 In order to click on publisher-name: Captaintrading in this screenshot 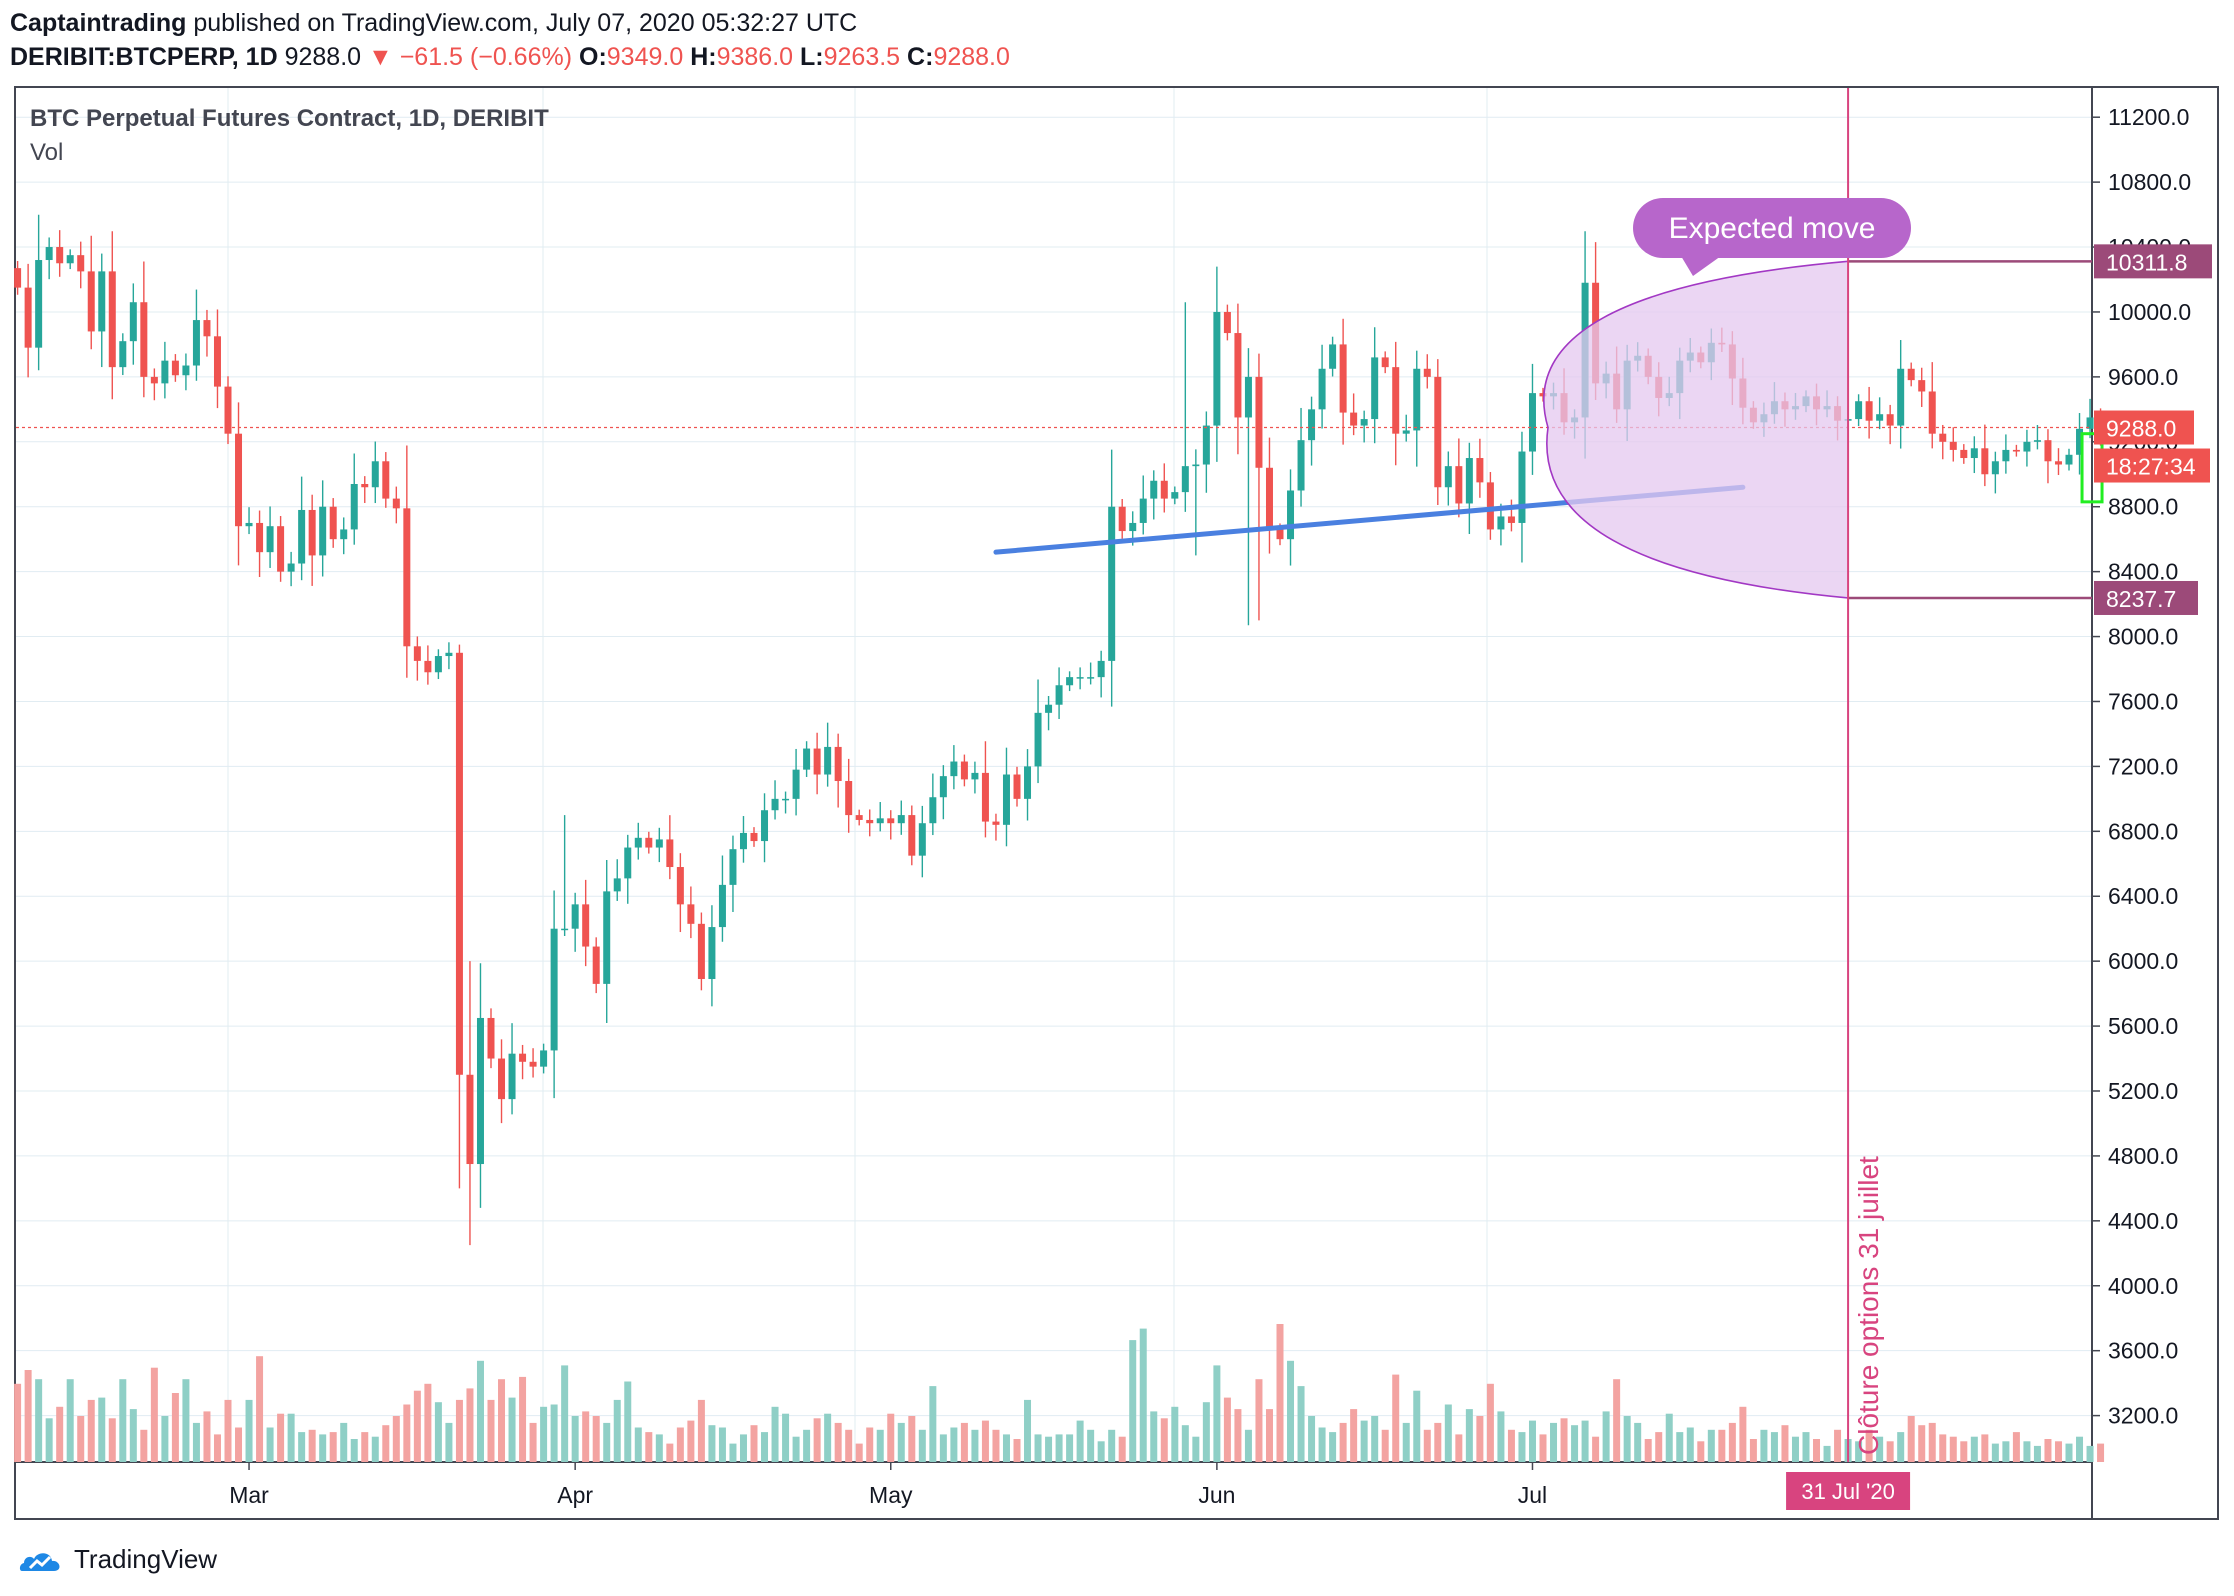, I will do `click(98, 23)`.